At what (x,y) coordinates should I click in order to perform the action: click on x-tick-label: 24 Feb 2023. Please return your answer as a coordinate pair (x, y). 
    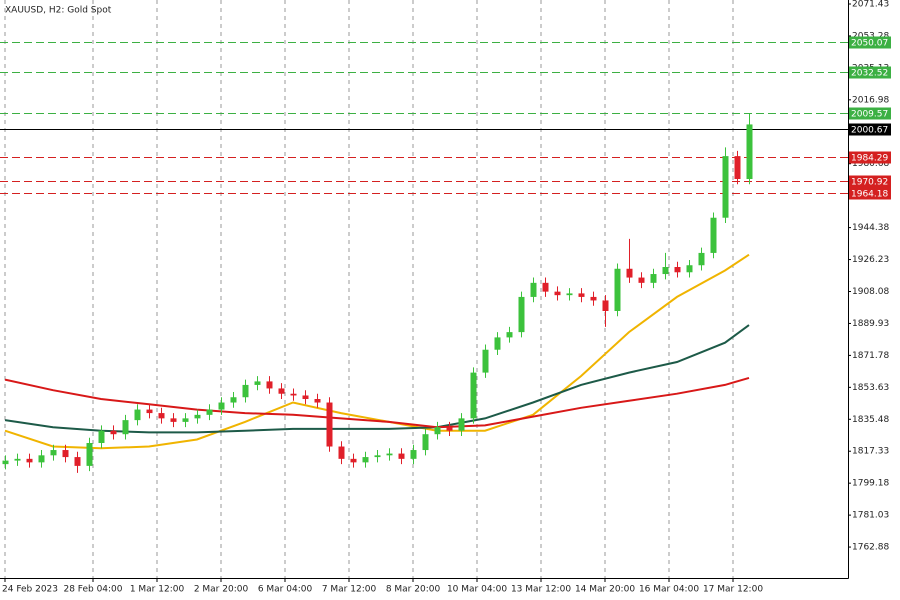
    Looking at the image, I should click on (30, 590).